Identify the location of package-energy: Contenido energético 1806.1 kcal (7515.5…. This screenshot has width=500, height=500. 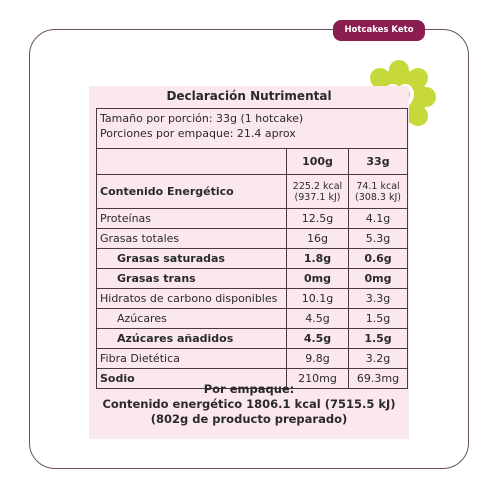
(249, 404).